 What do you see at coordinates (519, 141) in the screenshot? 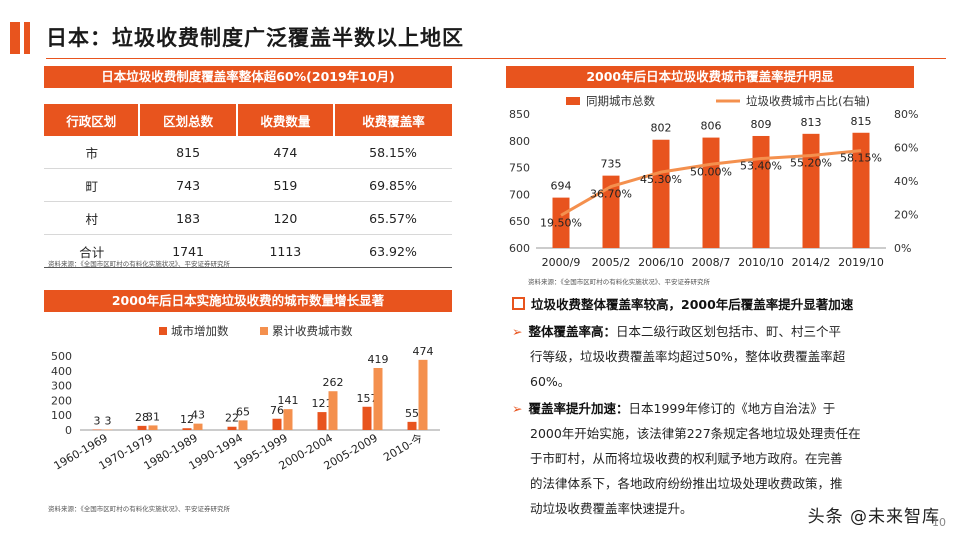
I see `y-tick-label: 800` at bounding box center [519, 141].